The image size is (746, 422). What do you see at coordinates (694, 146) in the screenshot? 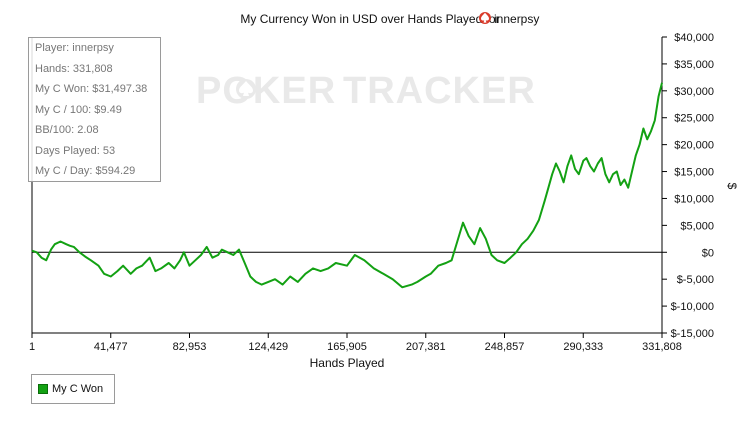
I see `y-tick-label: $20,000` at bounding box center [694, 146].